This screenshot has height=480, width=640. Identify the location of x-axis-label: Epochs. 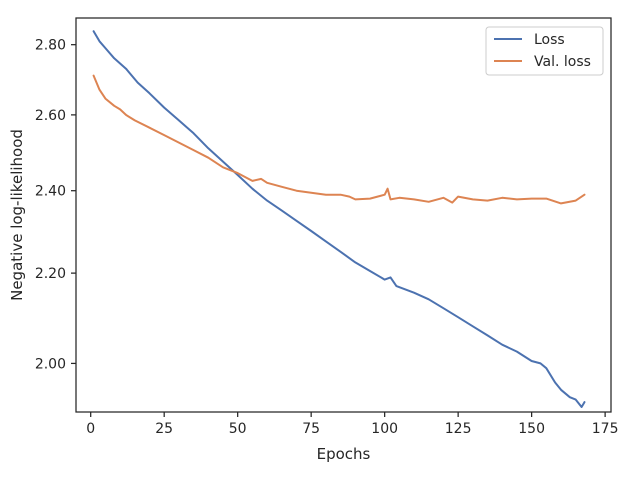
(344, 454).